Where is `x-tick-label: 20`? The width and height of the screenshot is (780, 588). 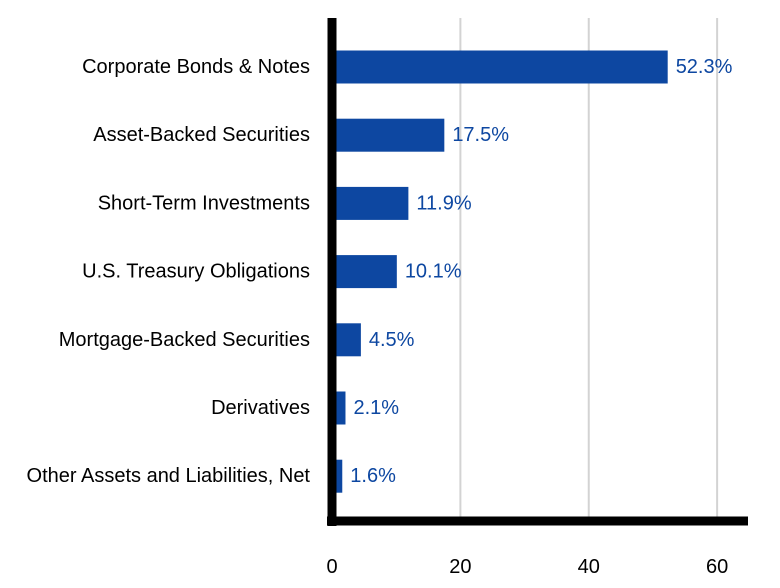 x-tick-label: 20 is located at coordinates (460, 567).